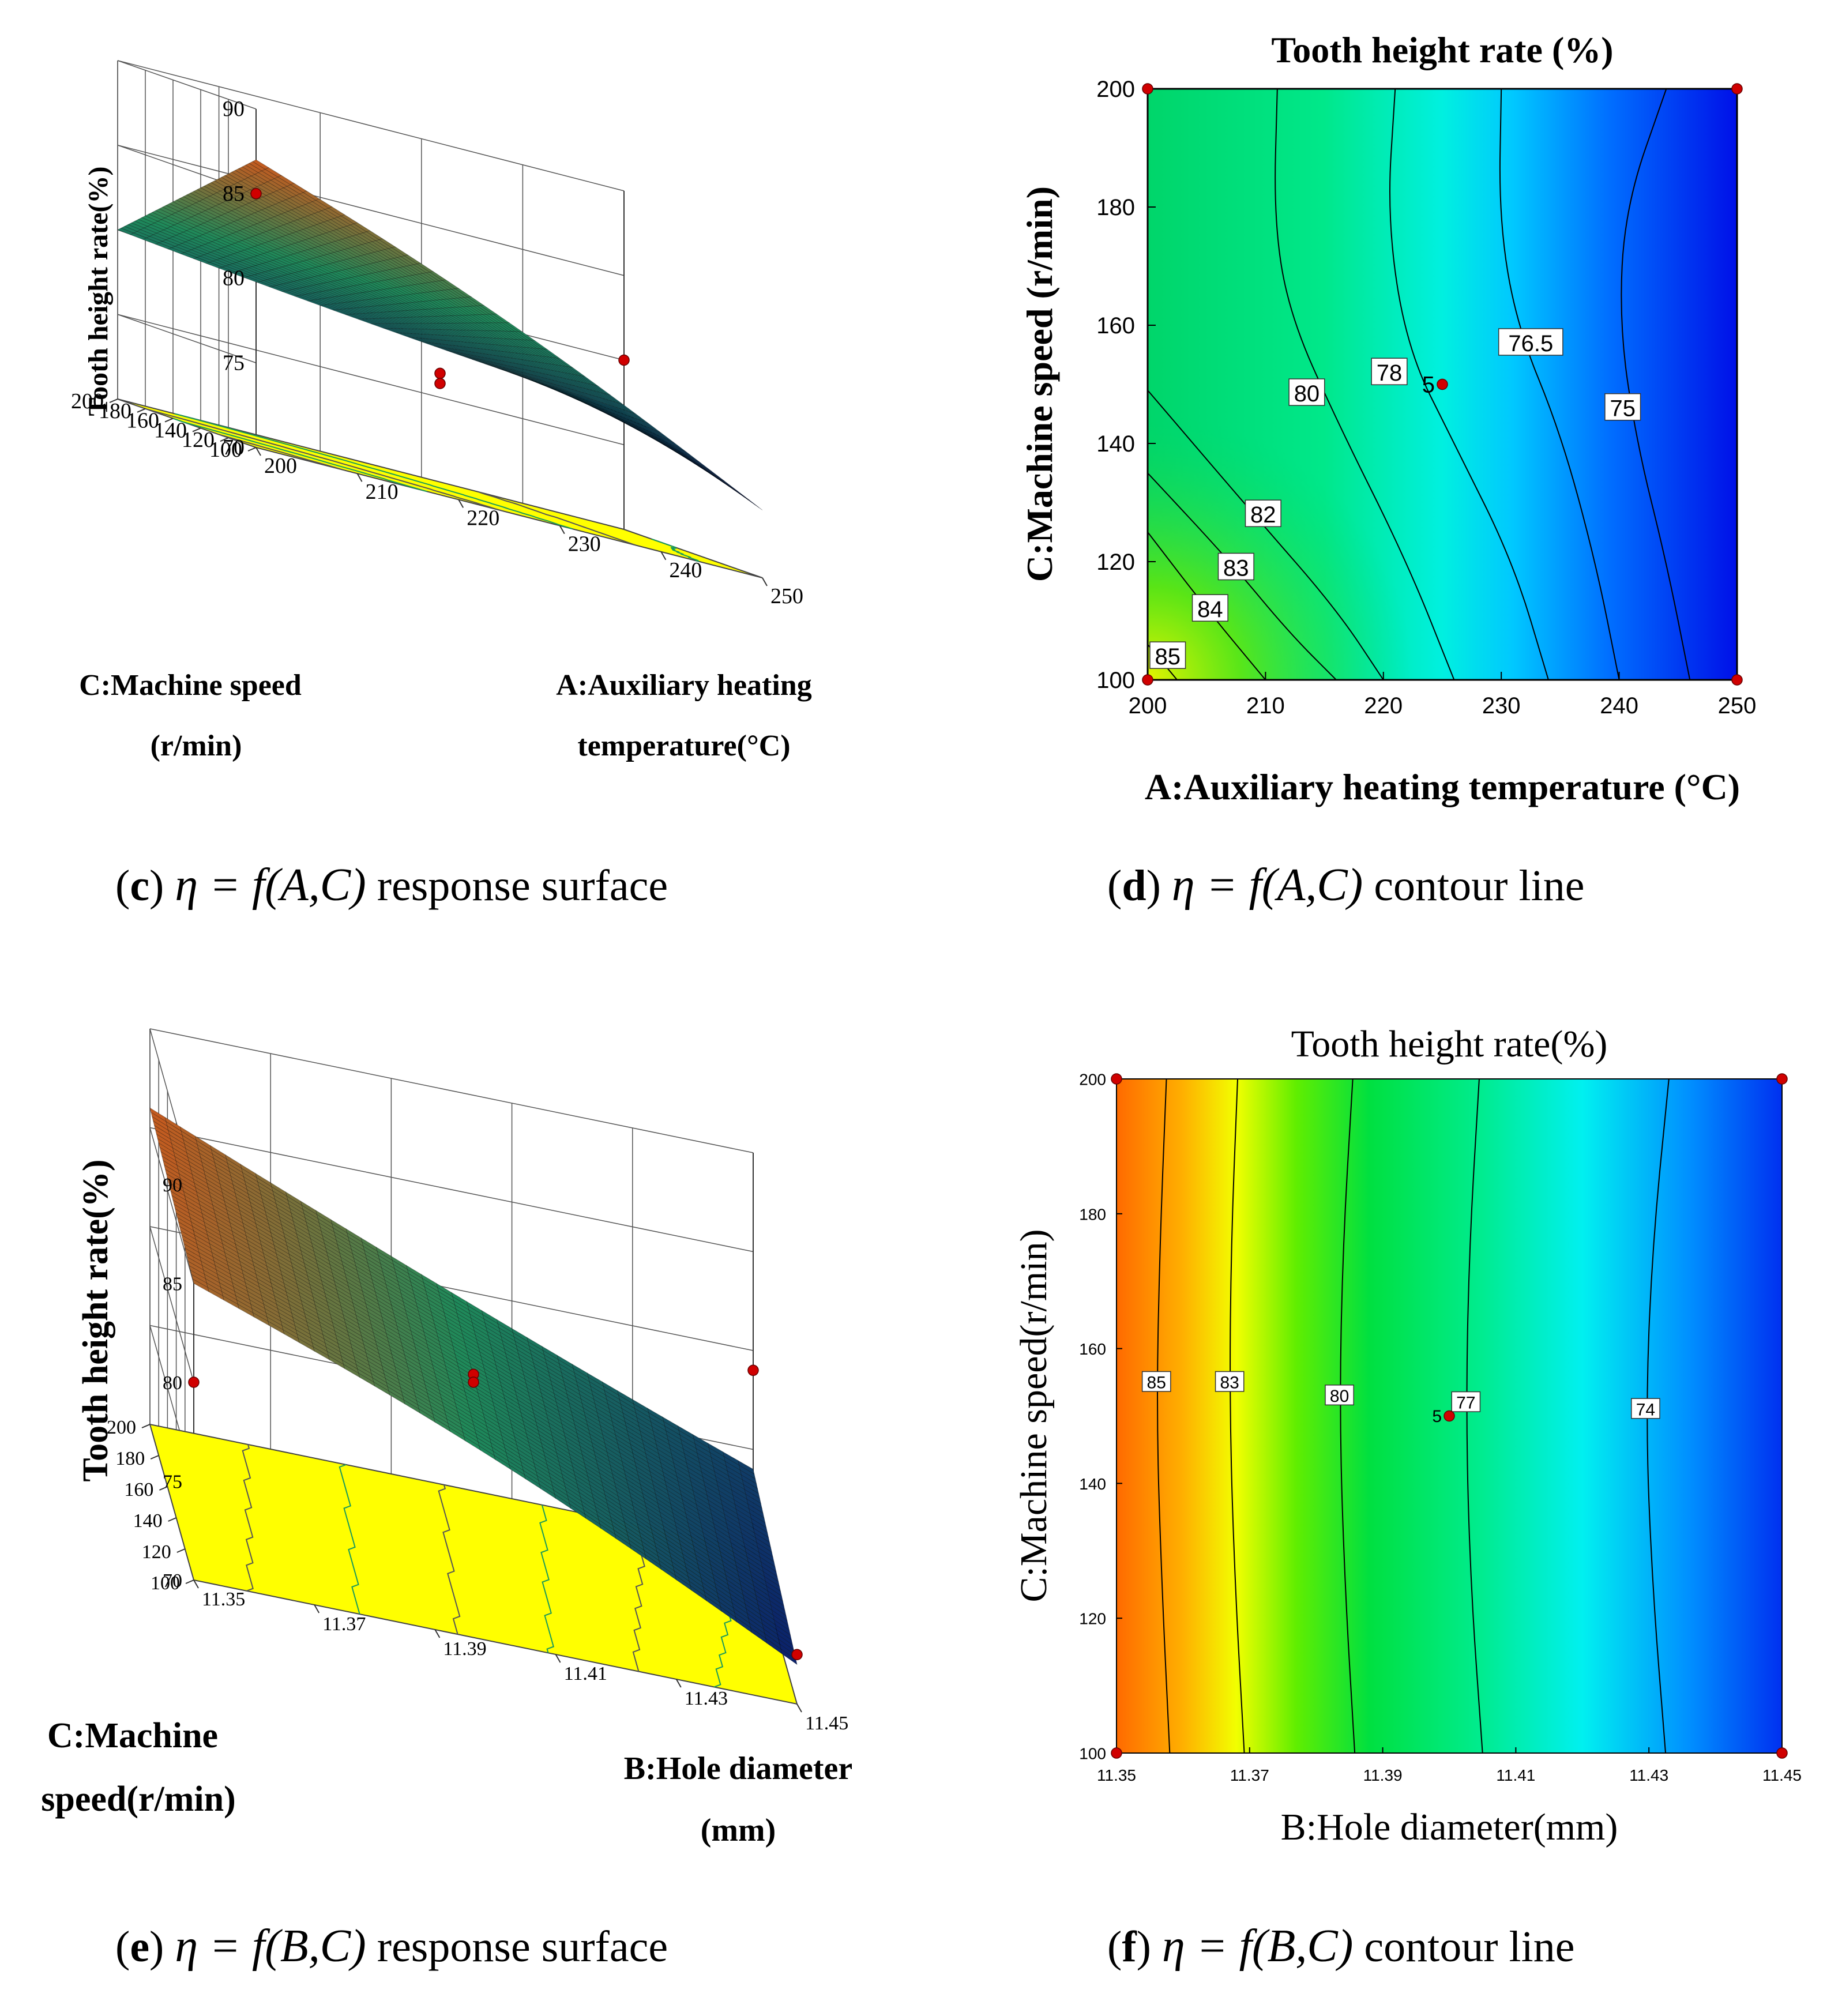 The width and height of the screenshot is (1827, 2016). What do you see at coordinates (451, 1090) in the screenshot?
I see `side-wall-gridline` at bounding box center [451, 1090].